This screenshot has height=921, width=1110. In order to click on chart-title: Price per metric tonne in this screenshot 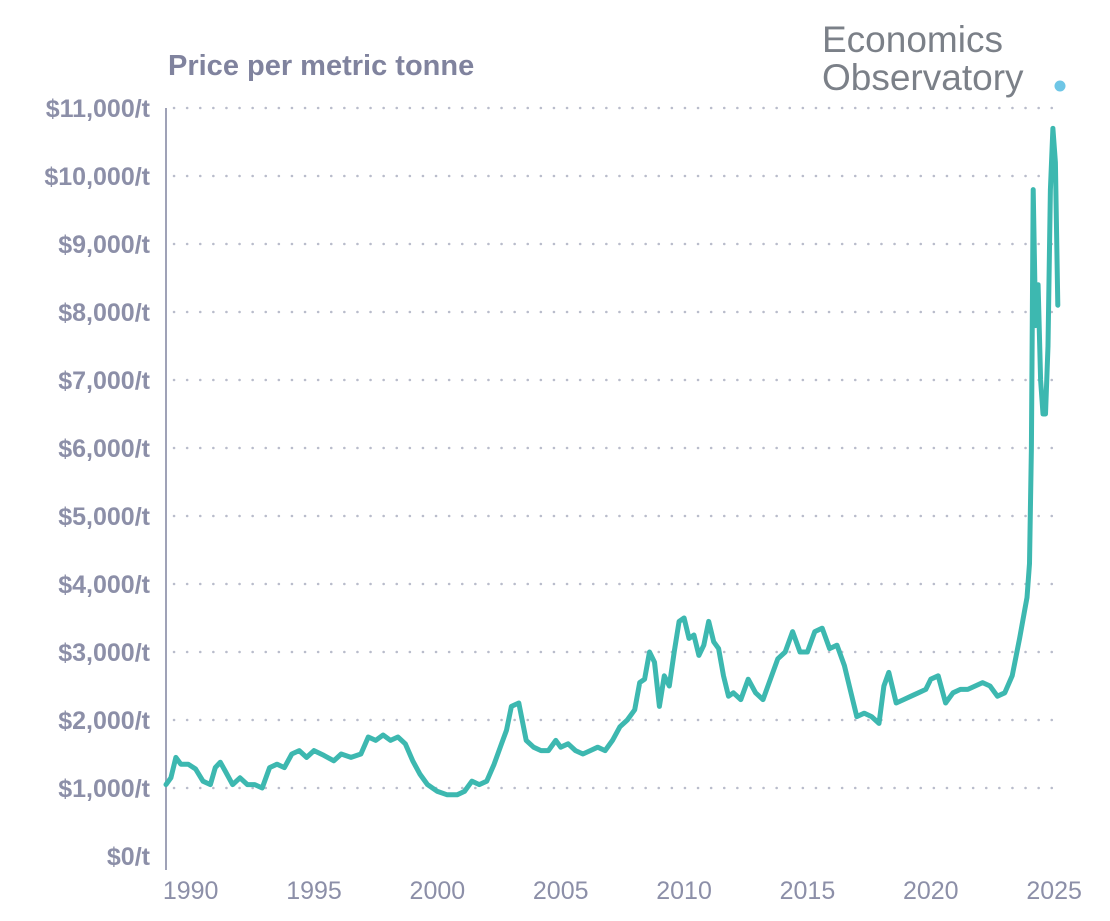, I will do `click(321, 66)`.